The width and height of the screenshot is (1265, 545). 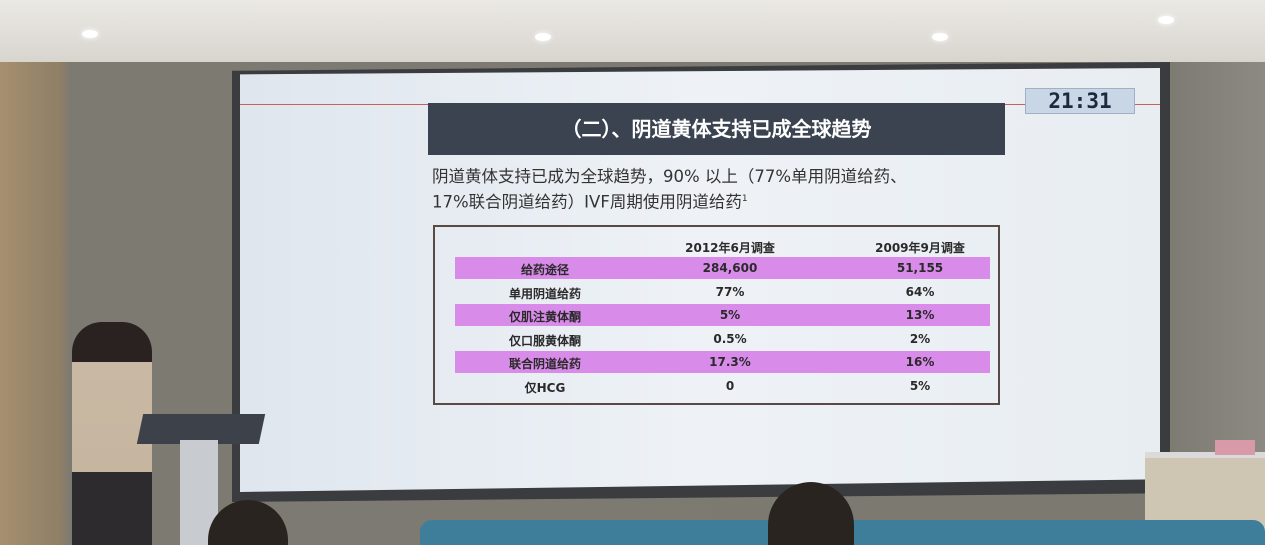 I want to click on header-2012: 2012年6月调查, so click(x=730, y=248).